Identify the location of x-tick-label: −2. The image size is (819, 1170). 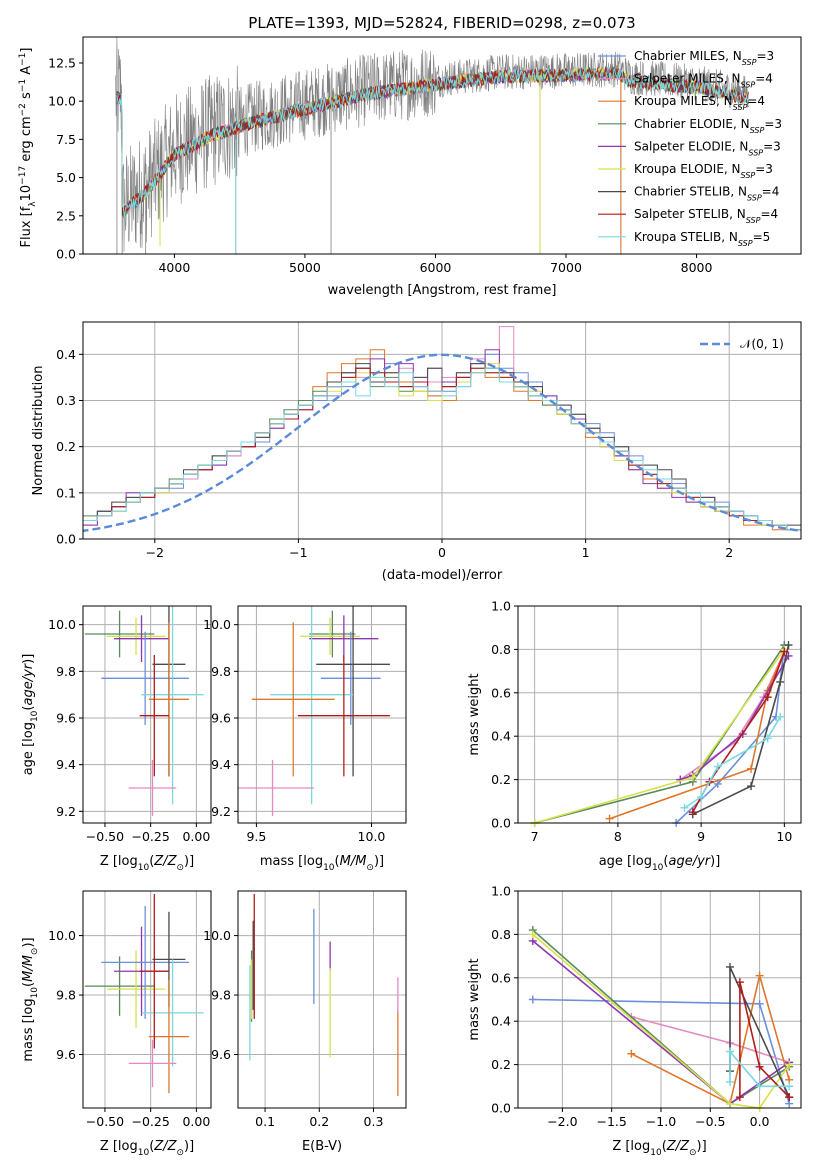
(155, 552).